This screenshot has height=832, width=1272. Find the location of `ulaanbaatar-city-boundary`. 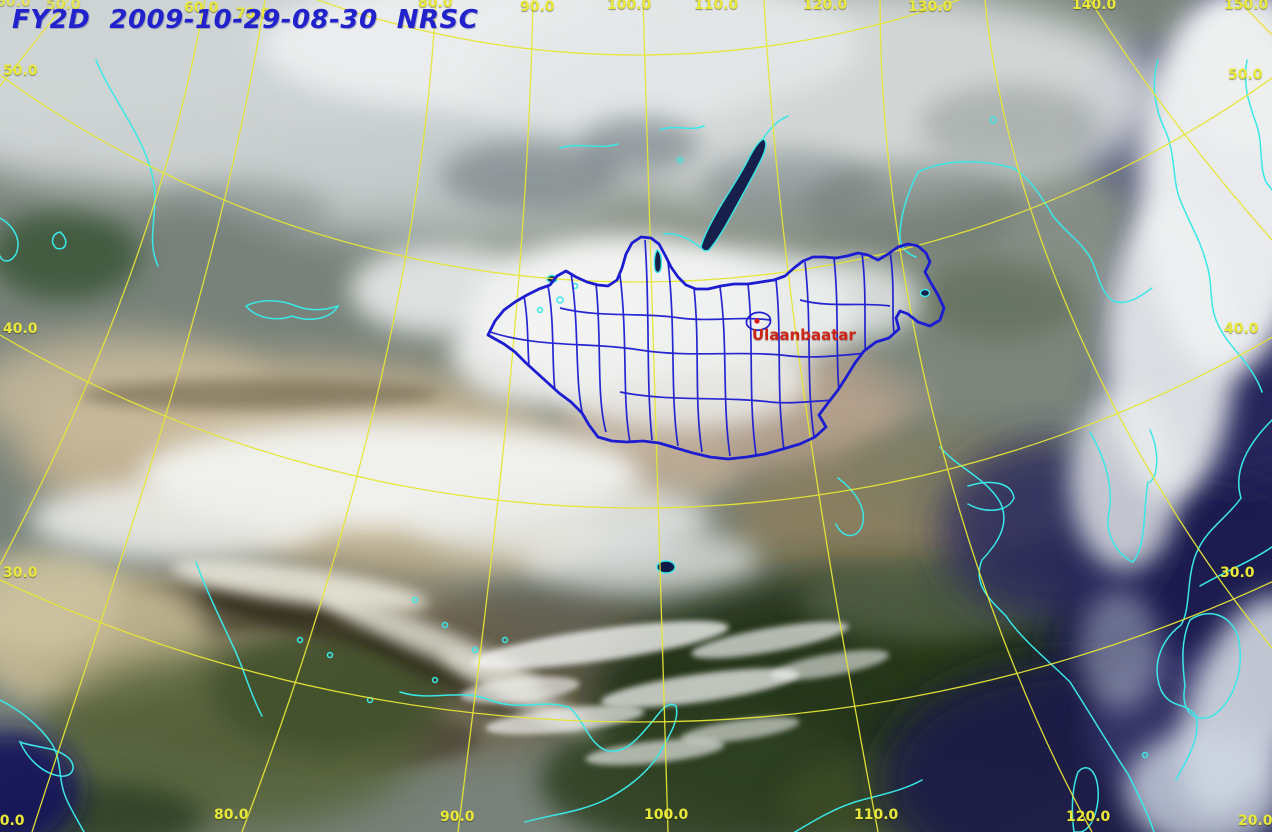

ulaanbaatar-city-boundary is located at coordinates (758, 321).